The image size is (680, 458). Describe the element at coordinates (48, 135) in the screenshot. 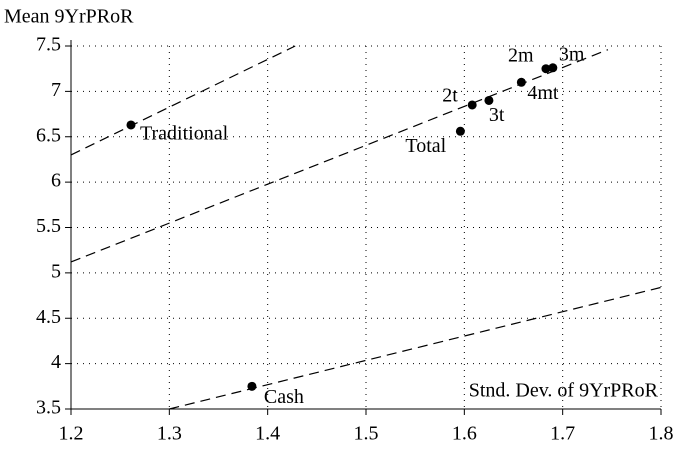

I see `y-tick-label: 6.5` at that location.